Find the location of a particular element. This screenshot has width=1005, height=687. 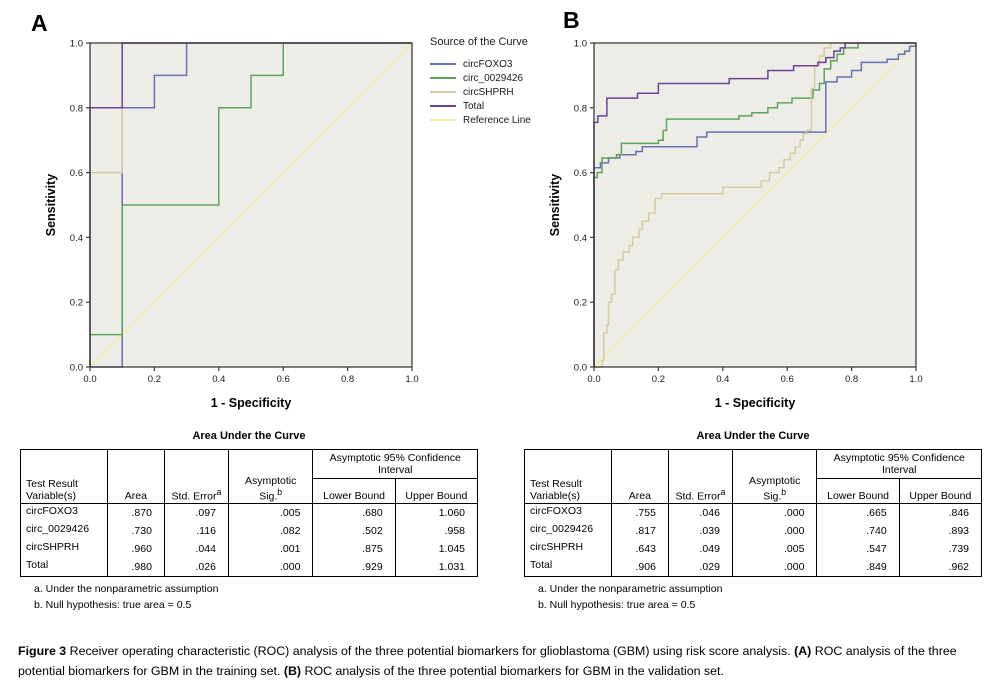

table-row: circFOXO3 .755 .046 .000 .665 .846 is located at coordinates (753, 512).